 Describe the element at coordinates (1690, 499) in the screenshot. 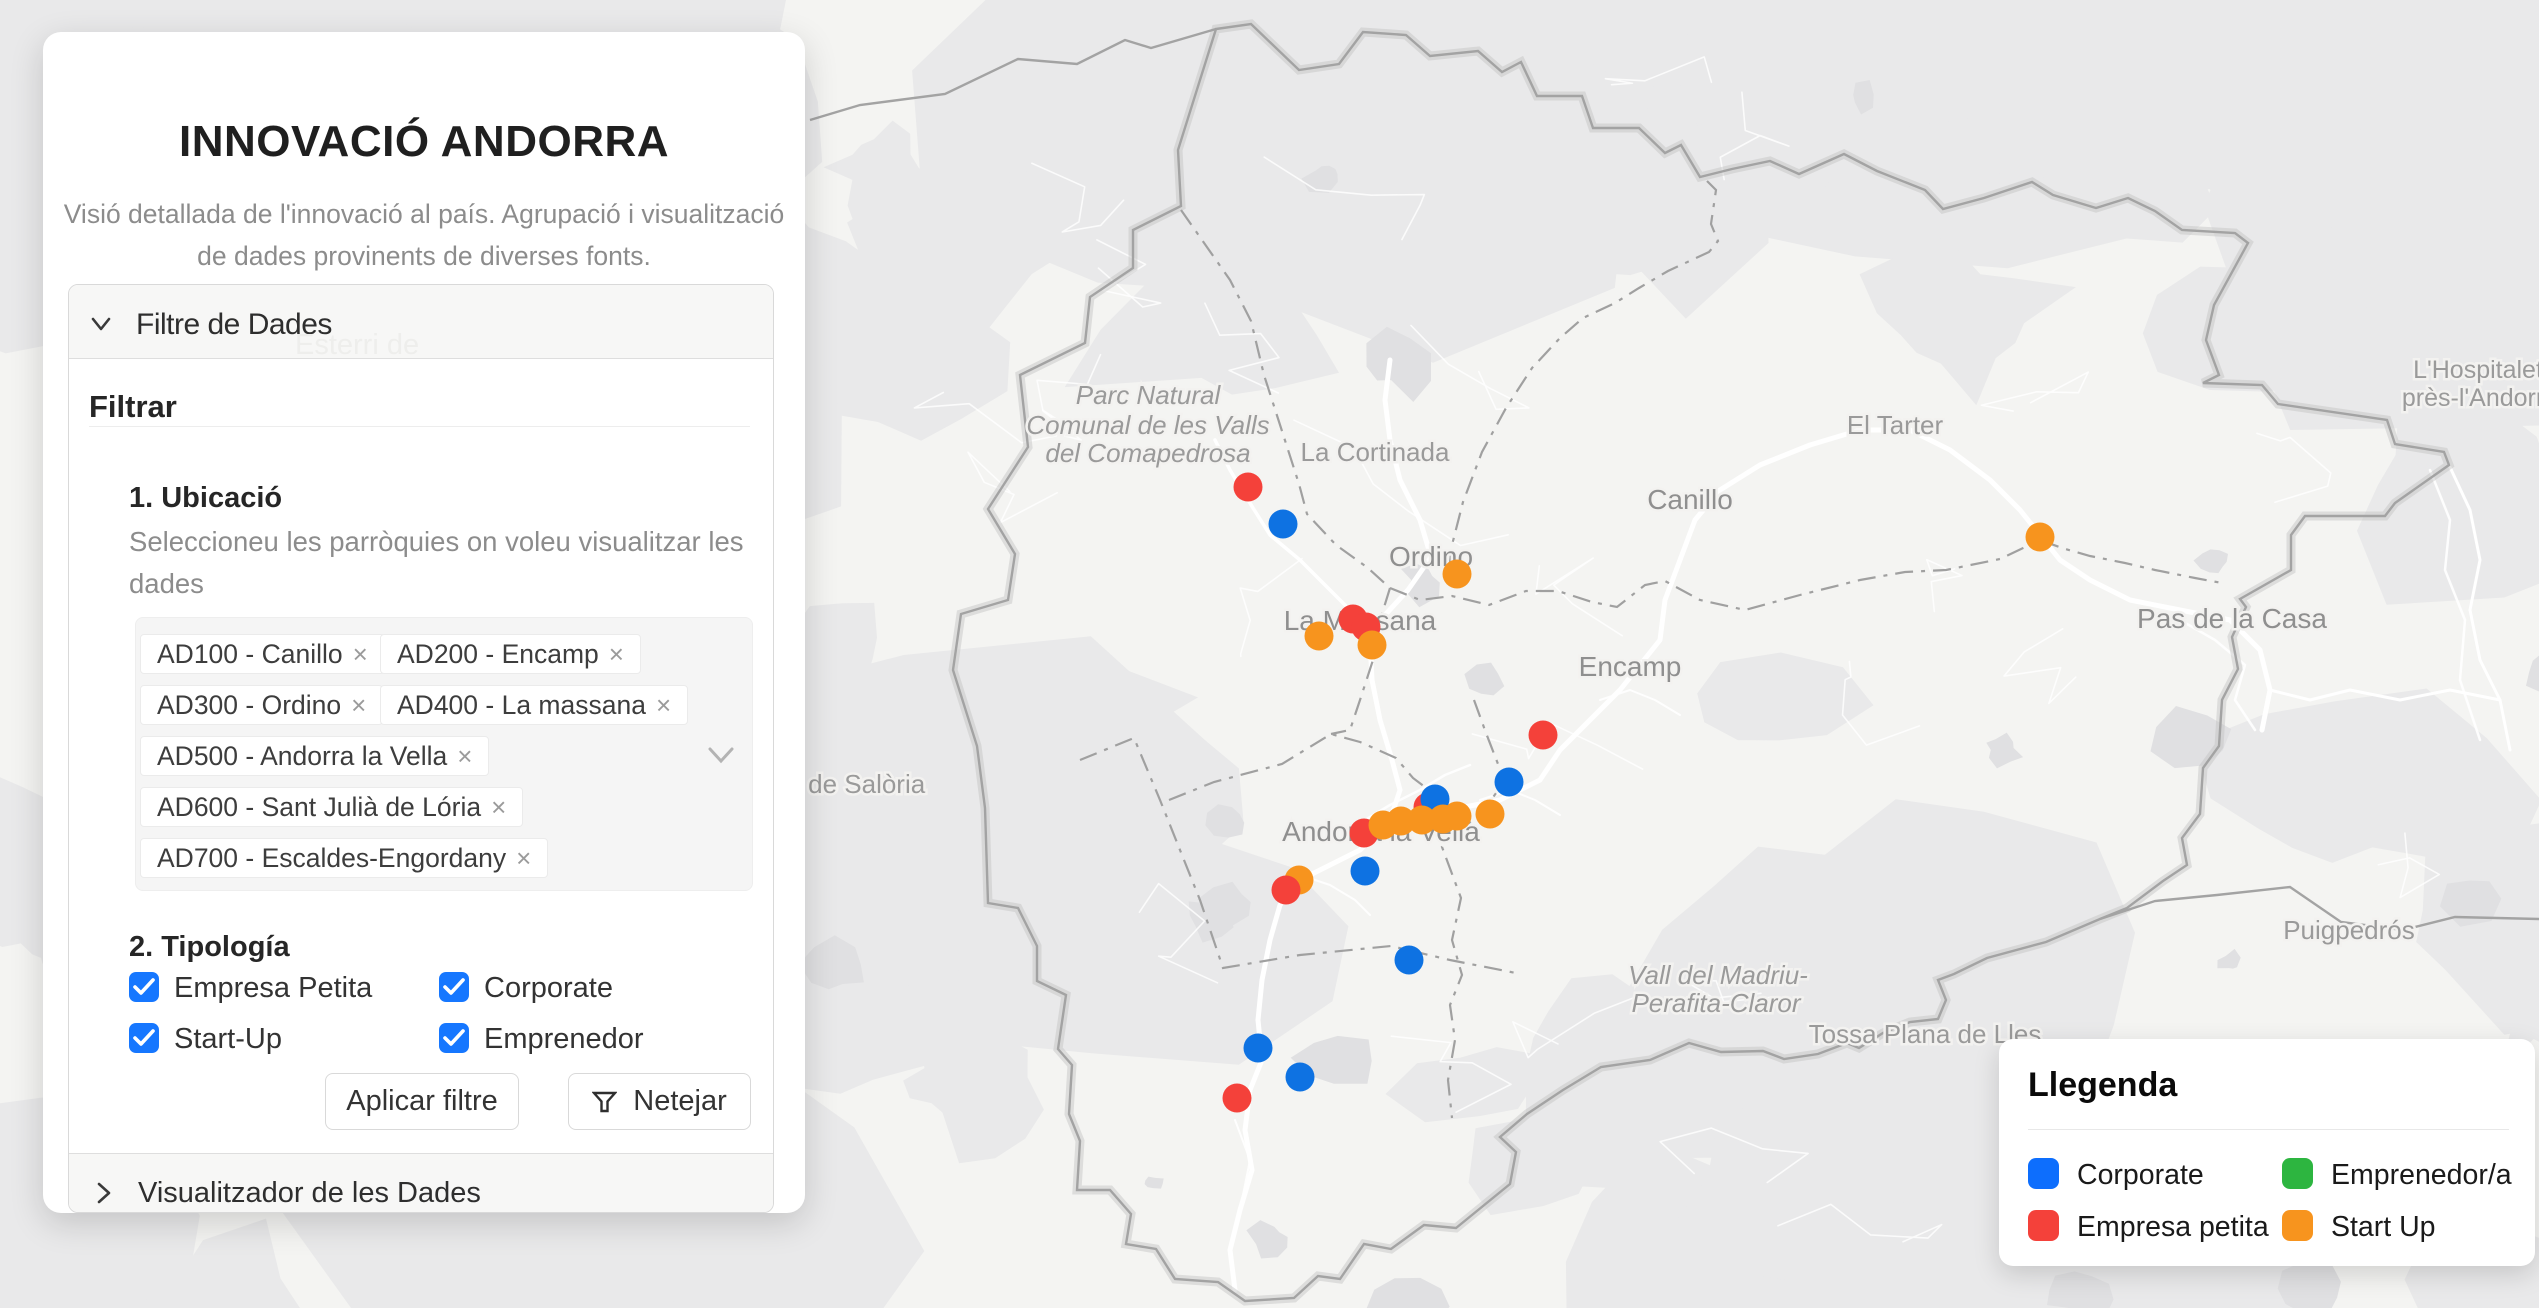

I see `svg-text: Canillo` at that location.